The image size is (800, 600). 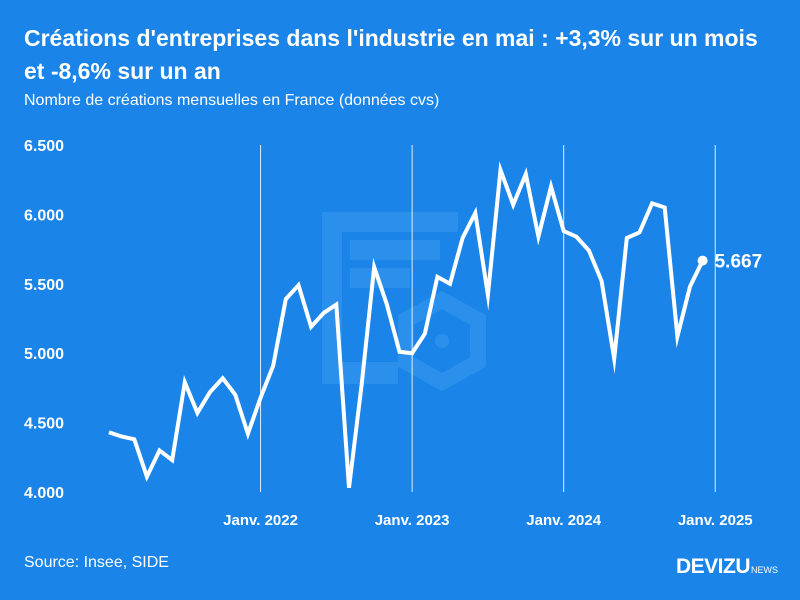 What do you see at coordinates (44, 493) in the screenshot?
I see `y-tick-label: 4.000` at bounding box center [44, 493].